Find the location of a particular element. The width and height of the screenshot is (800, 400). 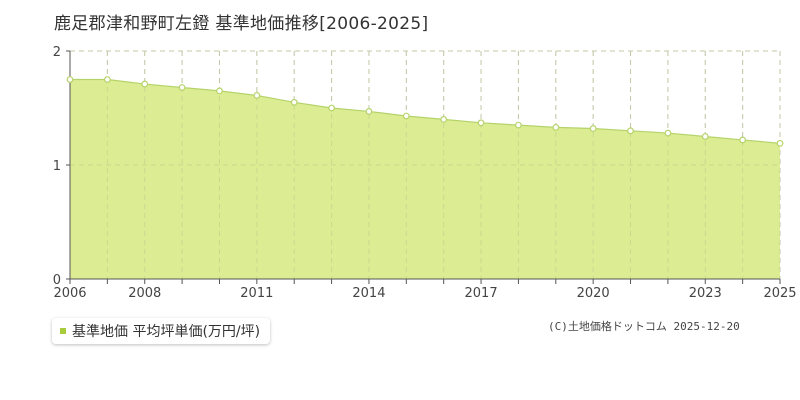

copyright-text: (C)土地価格ドットコム 2025-12-20 is located at coordinates (644, 326).